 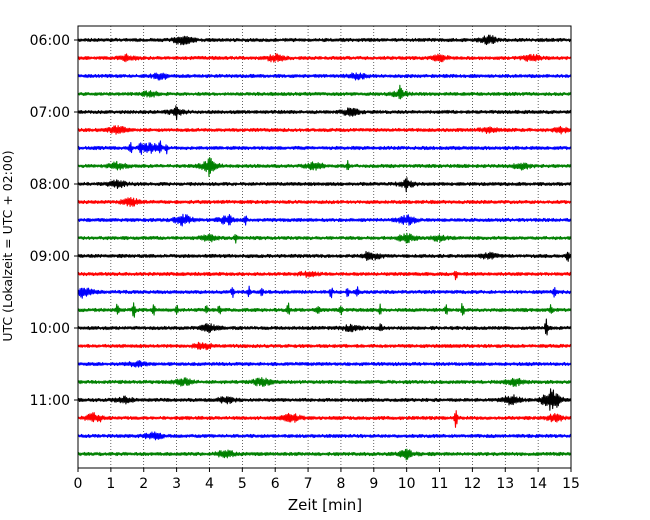 I want to click on x-tick-label: 14, so click(x=538, y=484).